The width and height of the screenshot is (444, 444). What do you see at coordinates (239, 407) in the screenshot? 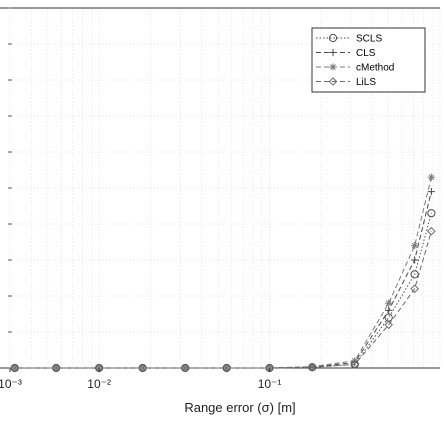
I see `x-axis-label: Range error (σ) [m]` at bounding box center [239, 407].